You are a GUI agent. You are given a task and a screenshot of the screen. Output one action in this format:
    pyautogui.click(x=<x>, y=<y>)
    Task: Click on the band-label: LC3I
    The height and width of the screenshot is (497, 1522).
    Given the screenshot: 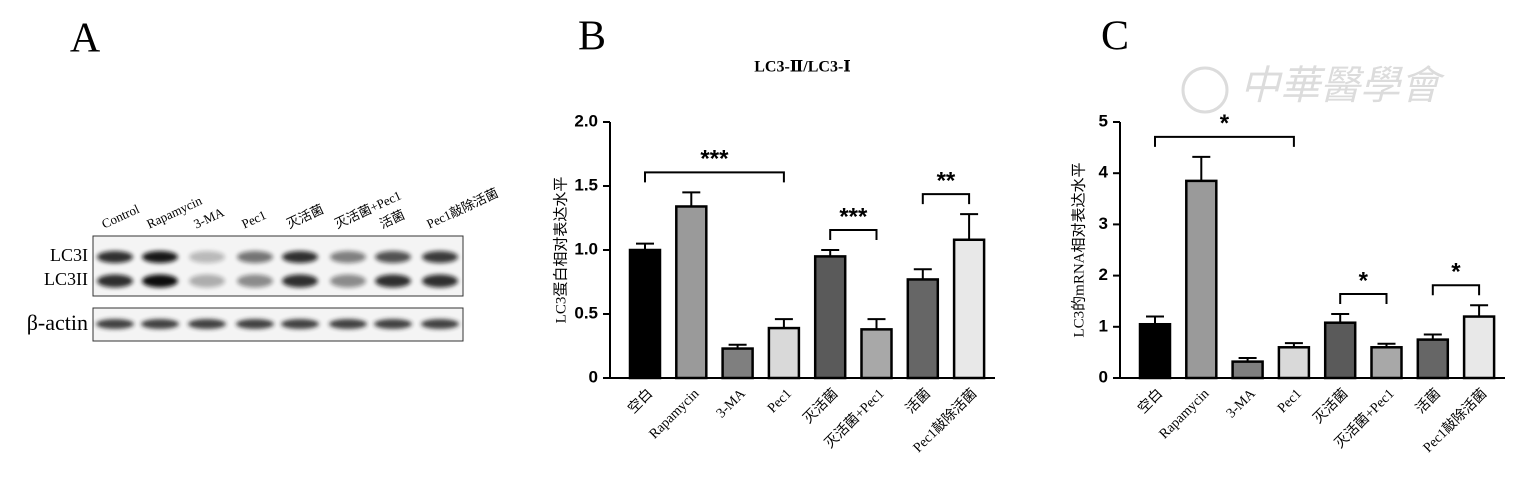 What is the action you would take?
    pyautogui.click(x=69, y=255)
    